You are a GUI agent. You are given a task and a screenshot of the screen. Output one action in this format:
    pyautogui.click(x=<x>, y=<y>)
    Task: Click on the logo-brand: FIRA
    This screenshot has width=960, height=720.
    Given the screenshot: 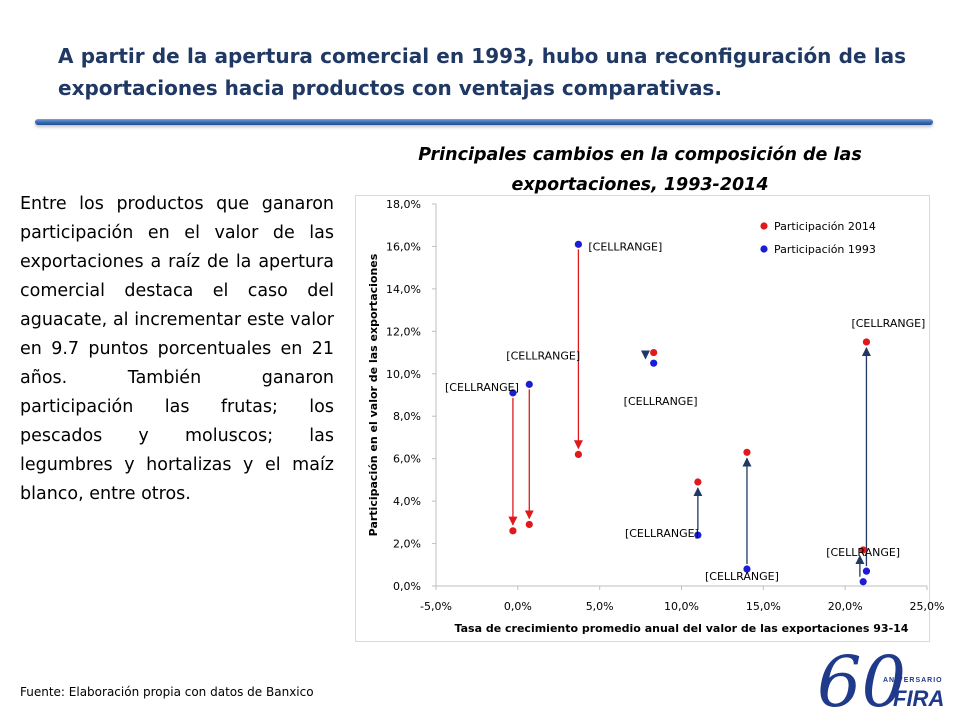 What is the action you would take?
    pyautogui.click(x=918, y=698)
    